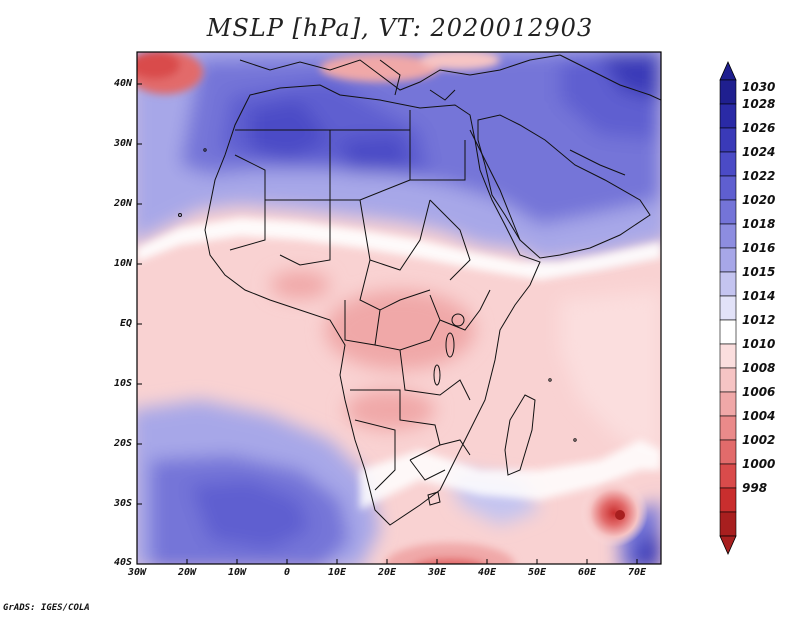 Image resolution: width=800 pixels, height=622 pixels. What do you see at coordinates (759, 104) in the screenshot?
I see `colorbar-label: 1028` at bounding box center [759, 104].